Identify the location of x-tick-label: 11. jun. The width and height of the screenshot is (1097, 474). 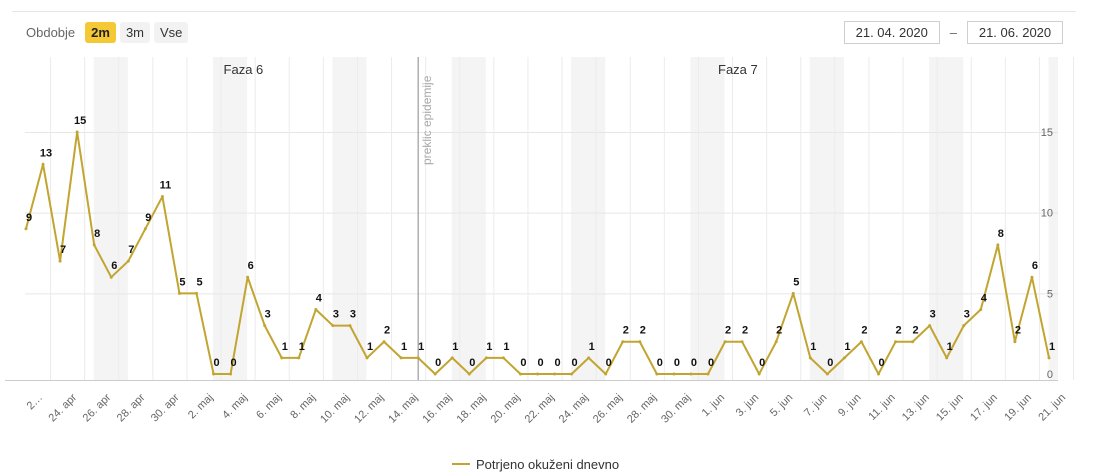
(881, 407).